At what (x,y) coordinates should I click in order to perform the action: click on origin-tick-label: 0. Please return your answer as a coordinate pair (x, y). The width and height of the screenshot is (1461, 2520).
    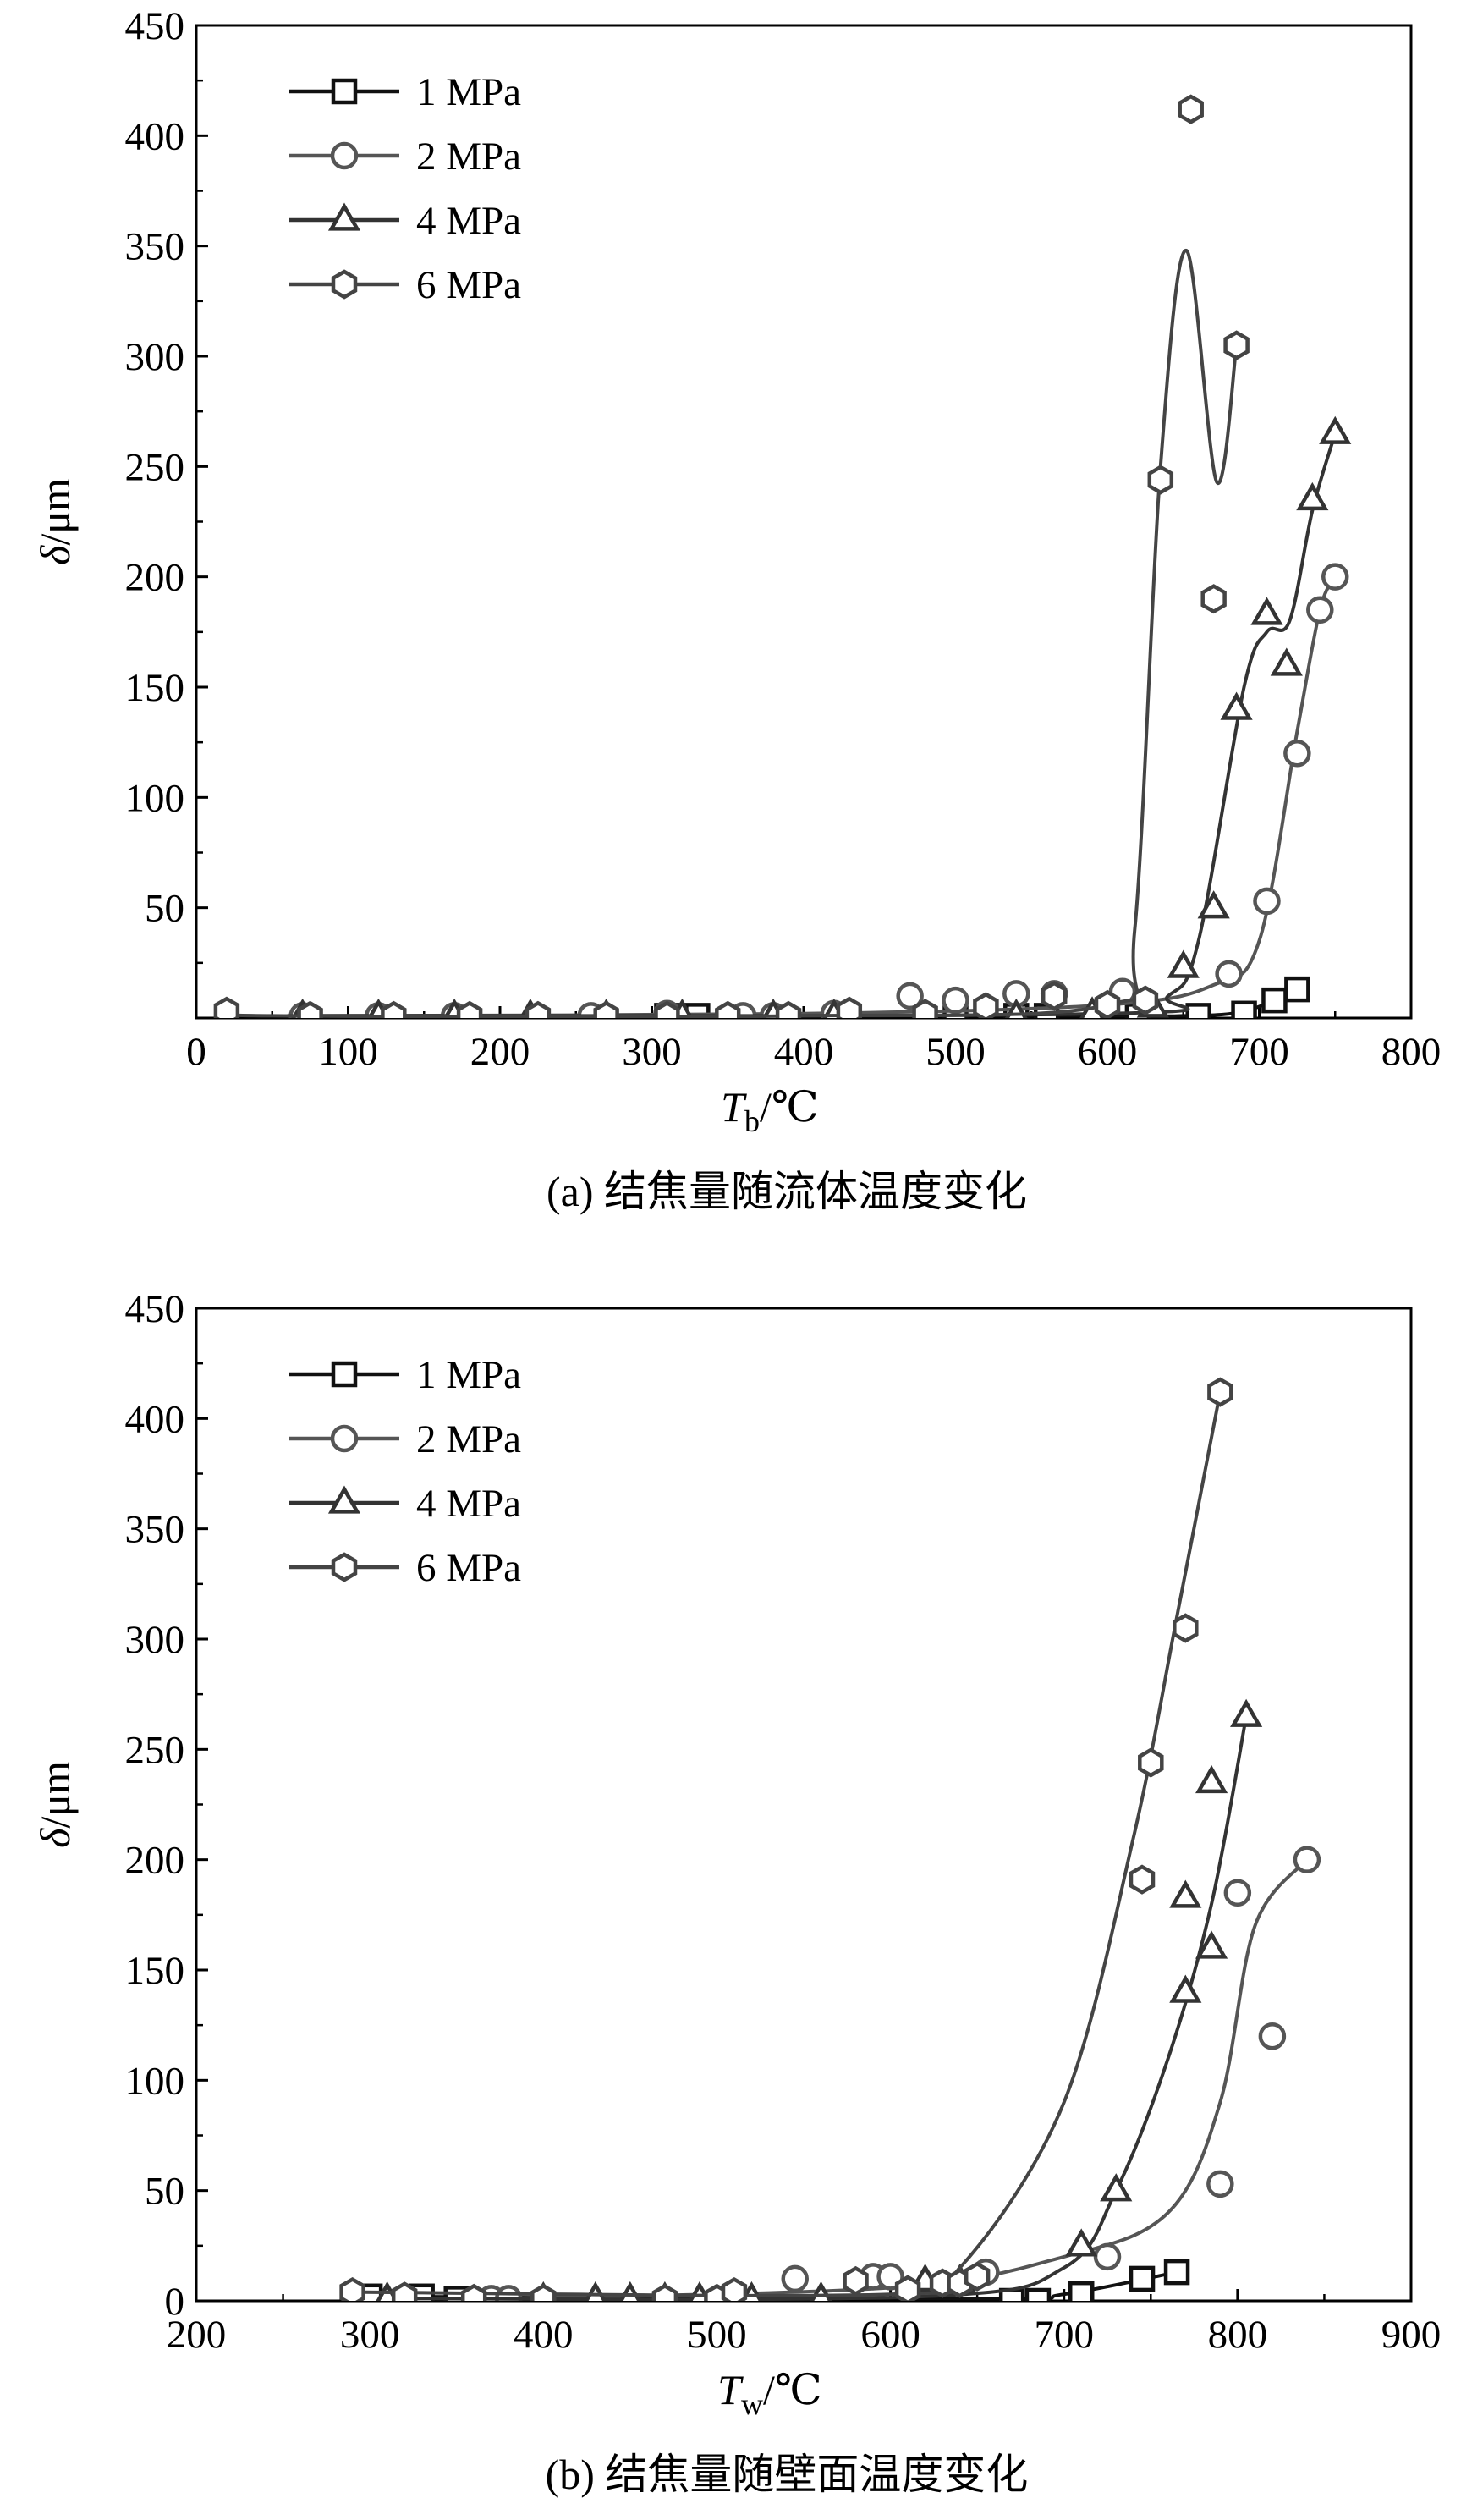
    Looking at the image, I should click on (196, 1052).